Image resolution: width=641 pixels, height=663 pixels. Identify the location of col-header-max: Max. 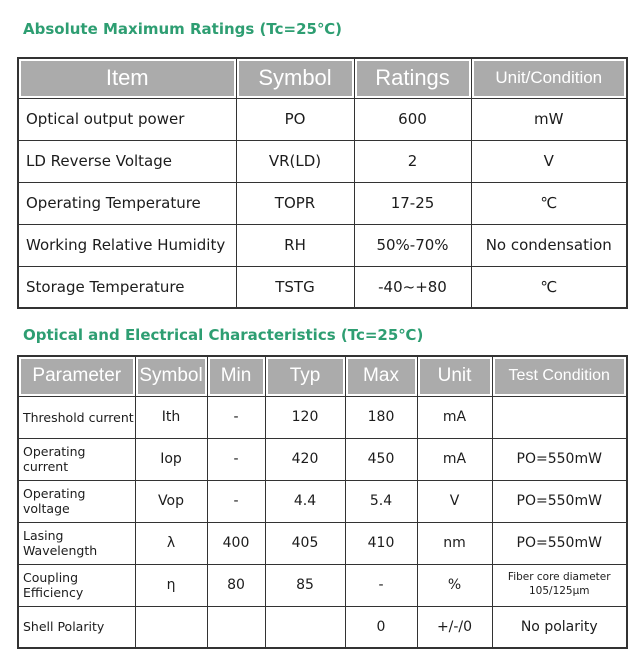
(381, 376).